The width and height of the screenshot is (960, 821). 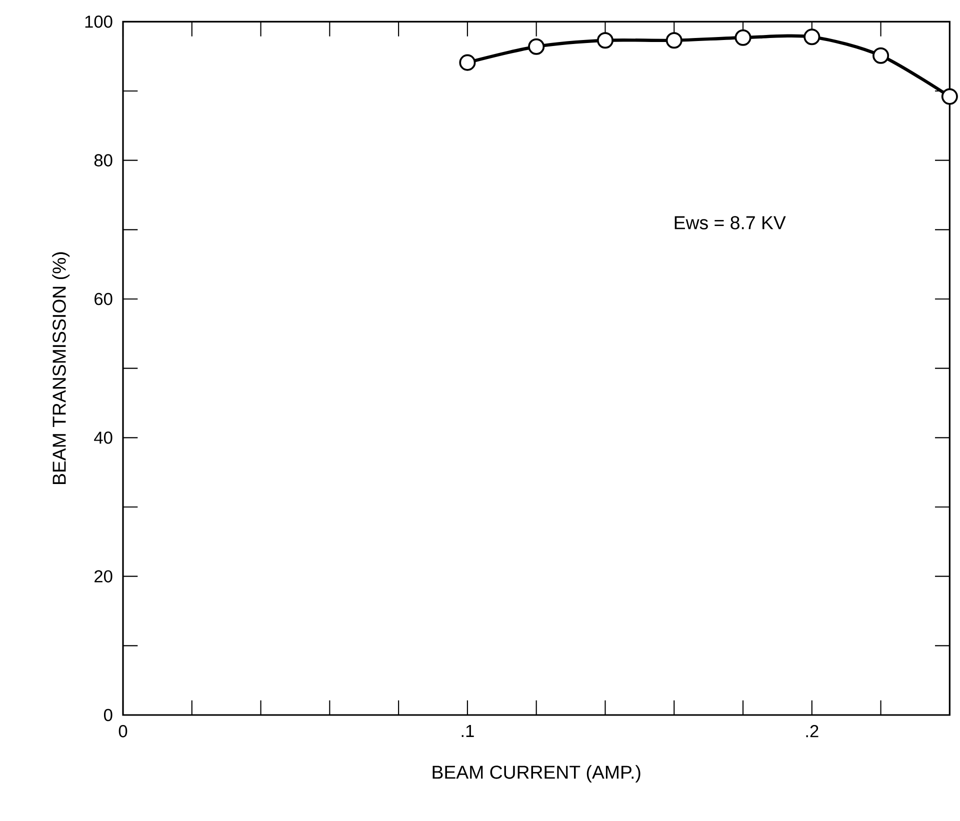 What do you see at coordinates (103, 576) in the screenshot?
I see `y-tick-label: 20` at bounding box center [103, 576].